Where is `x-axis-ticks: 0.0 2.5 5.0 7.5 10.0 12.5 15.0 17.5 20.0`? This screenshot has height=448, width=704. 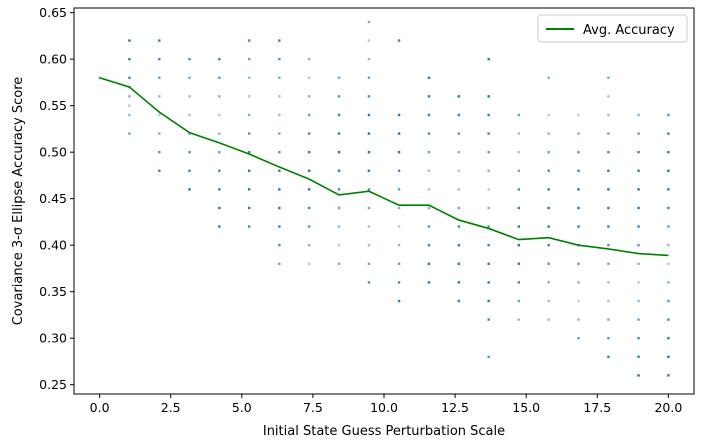
x-axis-ticks: 0.0 2.5 5.0 7.5 10.0 12.5 15.0 17.5 20.0 is located at coordinates (386, 404).